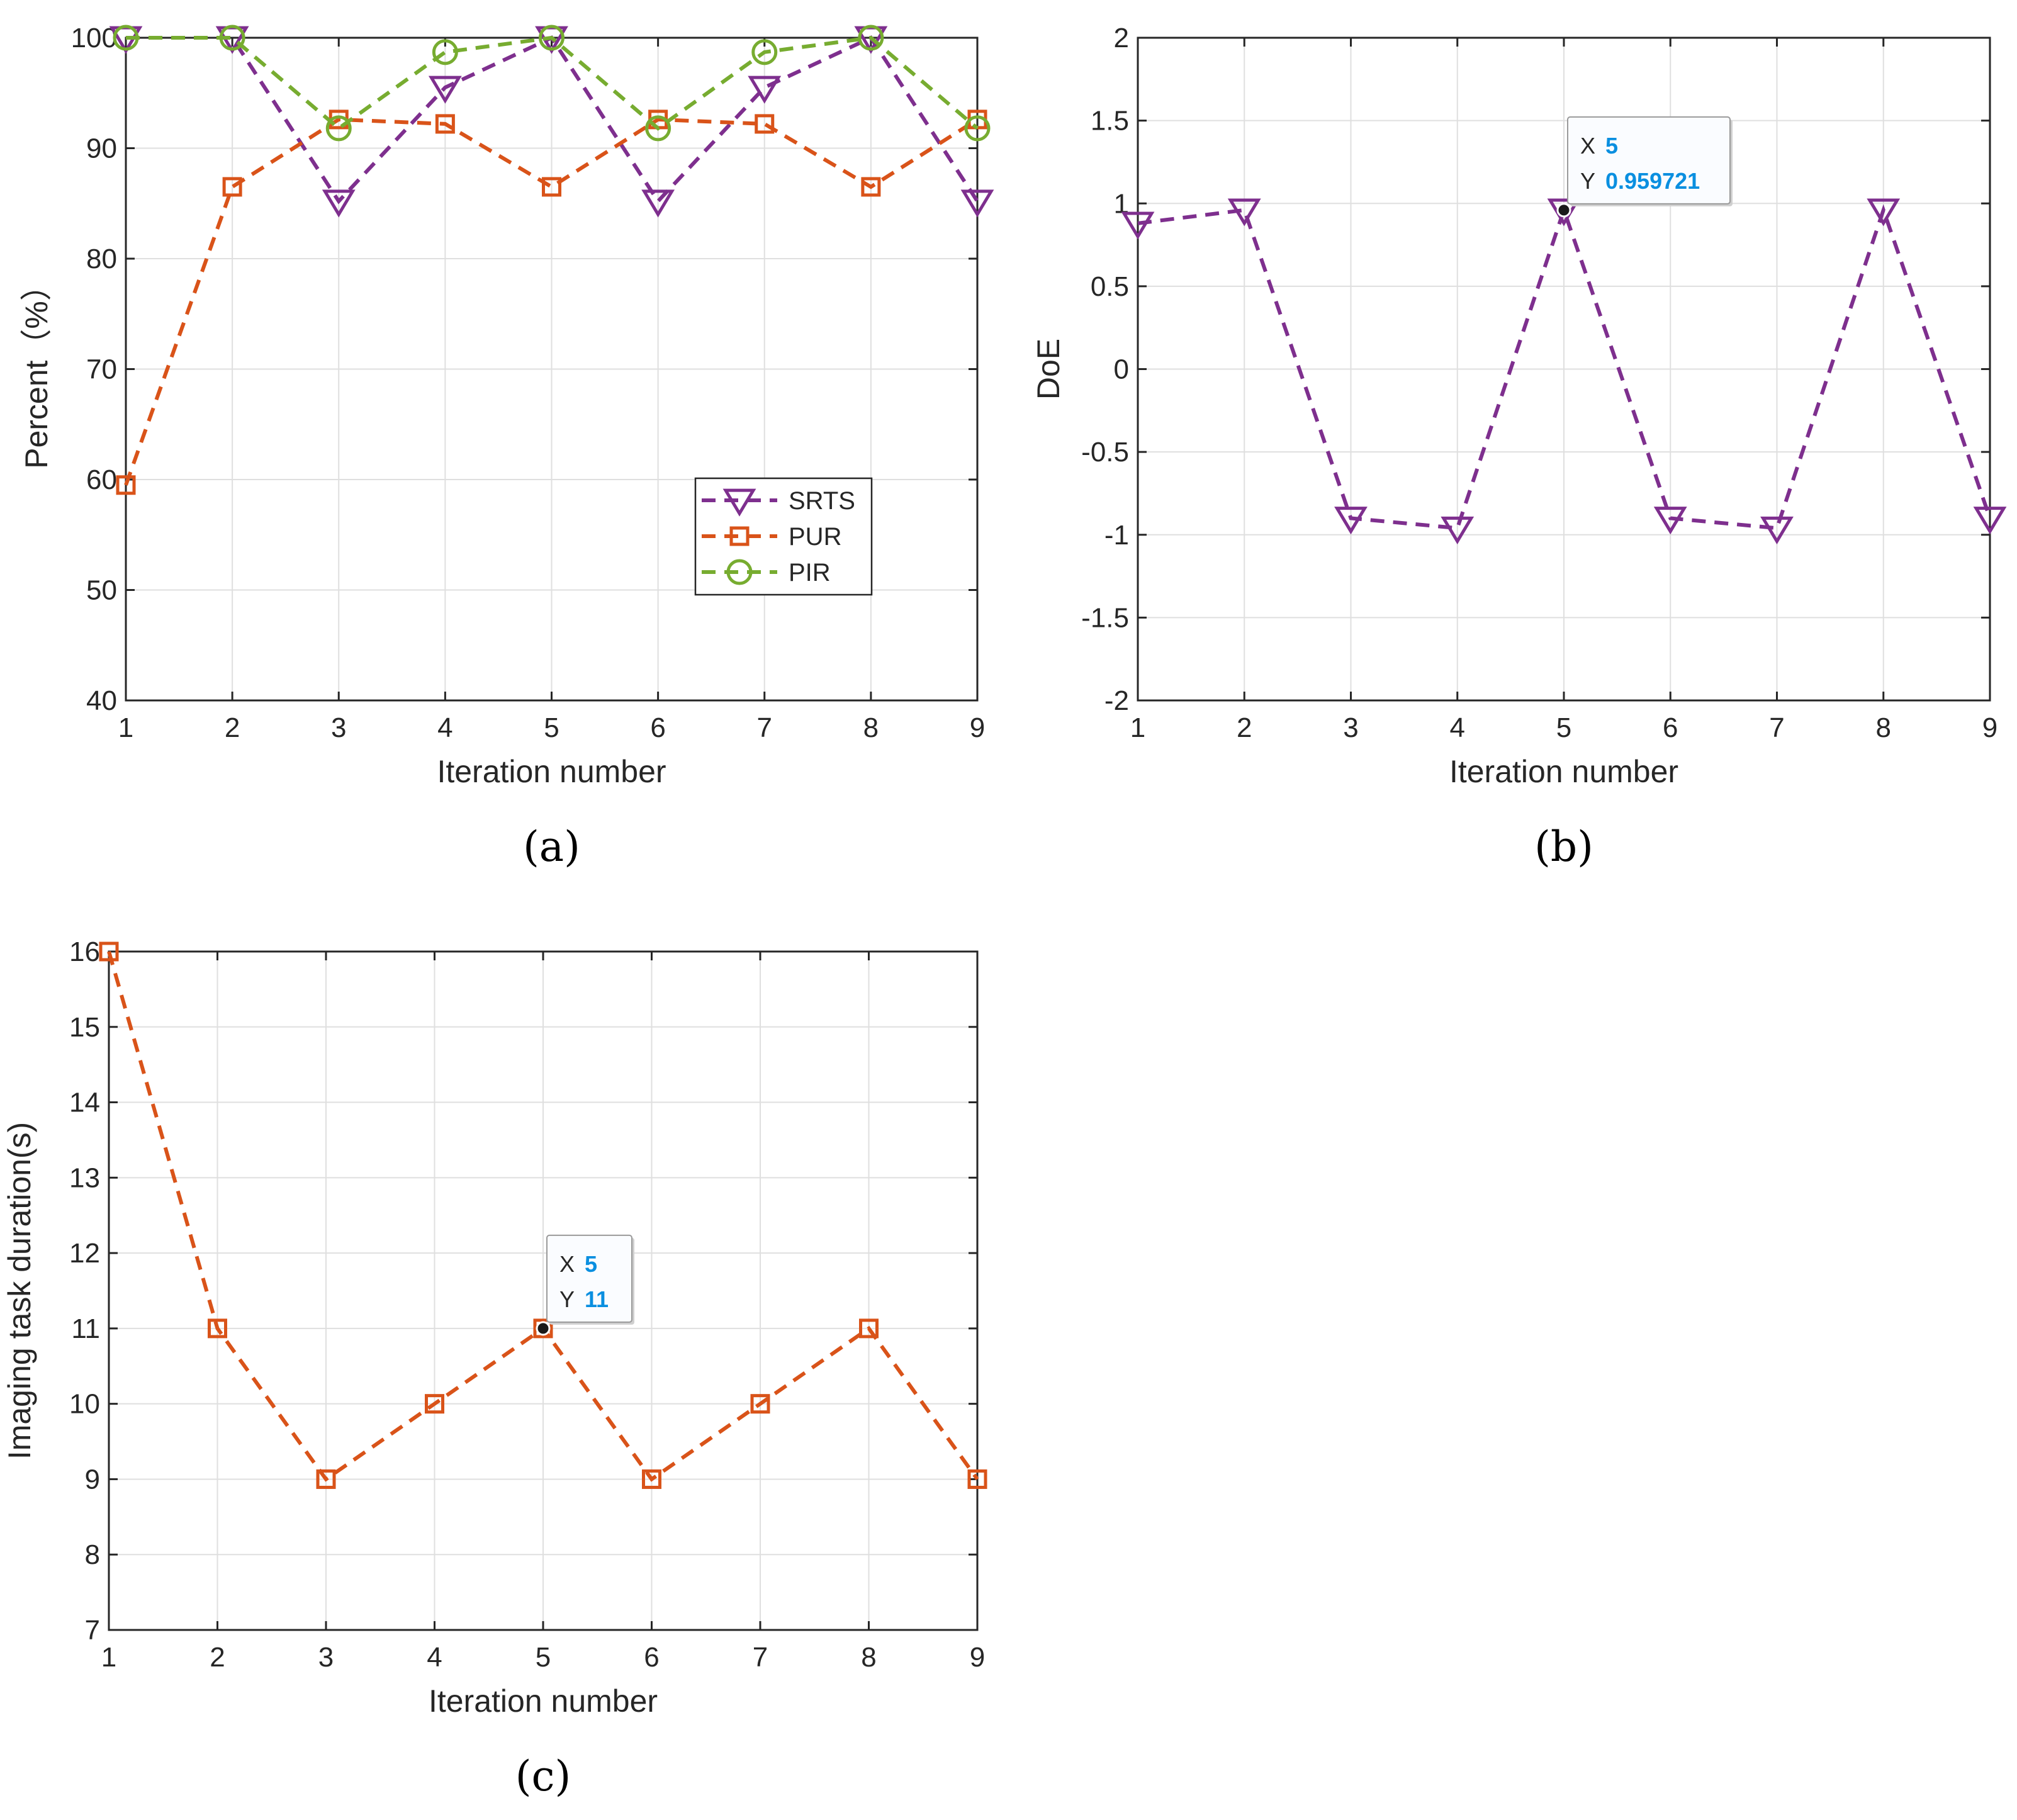 The width and height of the screenshot is (2017, 1820). What do you see at coordinates (1776, 727) in the screenshot?
I see `x-tick-label: 7` at bounding box center [1776, 727].